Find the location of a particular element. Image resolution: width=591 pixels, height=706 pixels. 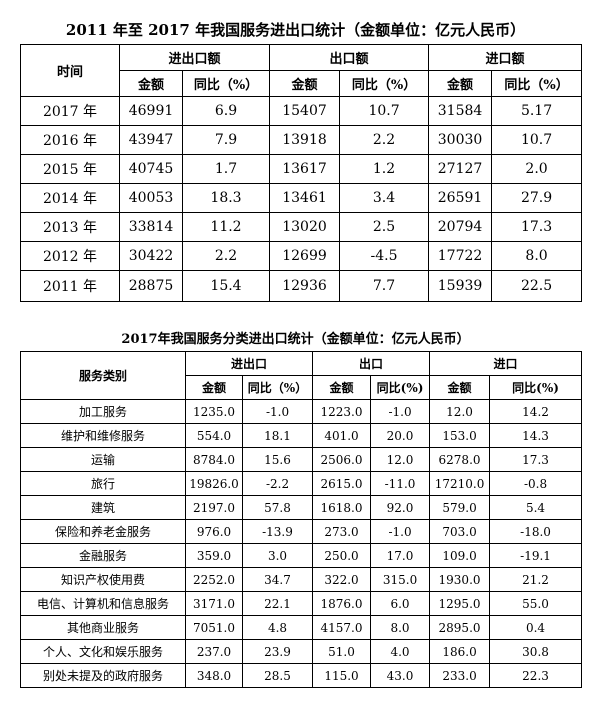

table1-header-row-sub: 金额 同比（%） 金额 同比（%） 金额 同比（%） is located at coordinates (302, 83).